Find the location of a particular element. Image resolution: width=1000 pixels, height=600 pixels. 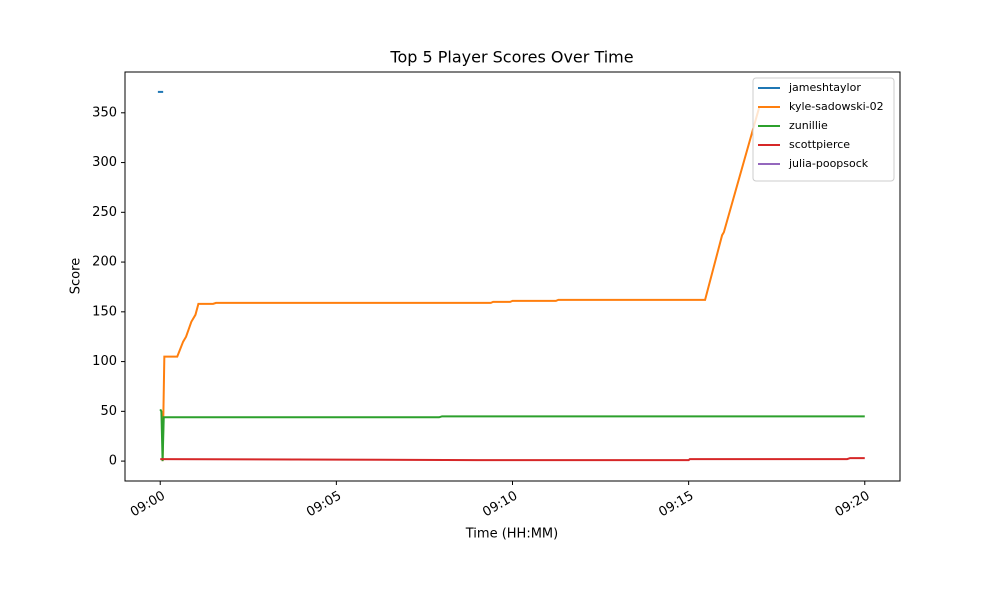

y-tick-label: 100 is located at coordinates (104, 361).